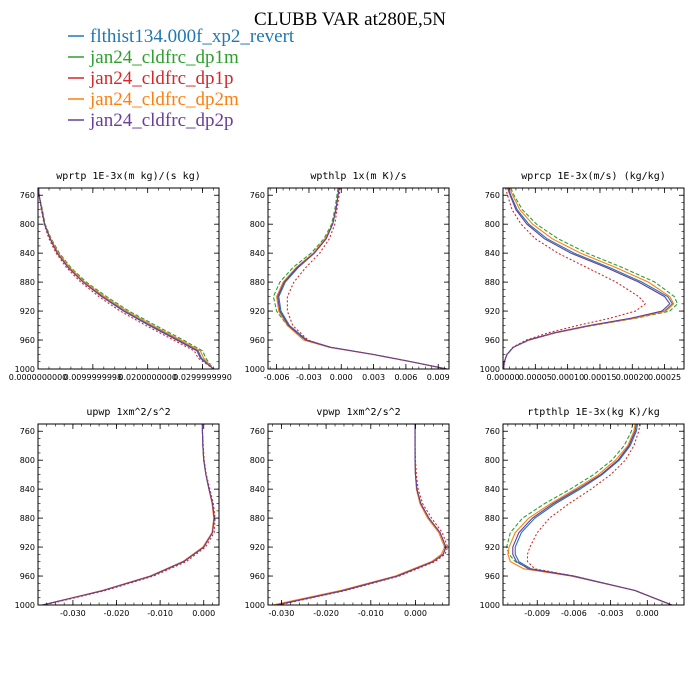 The width and height of the screenshot is (700, 700). I want to click on legend-label: jan24_cldfrc_dp2m, so click(164, 99).